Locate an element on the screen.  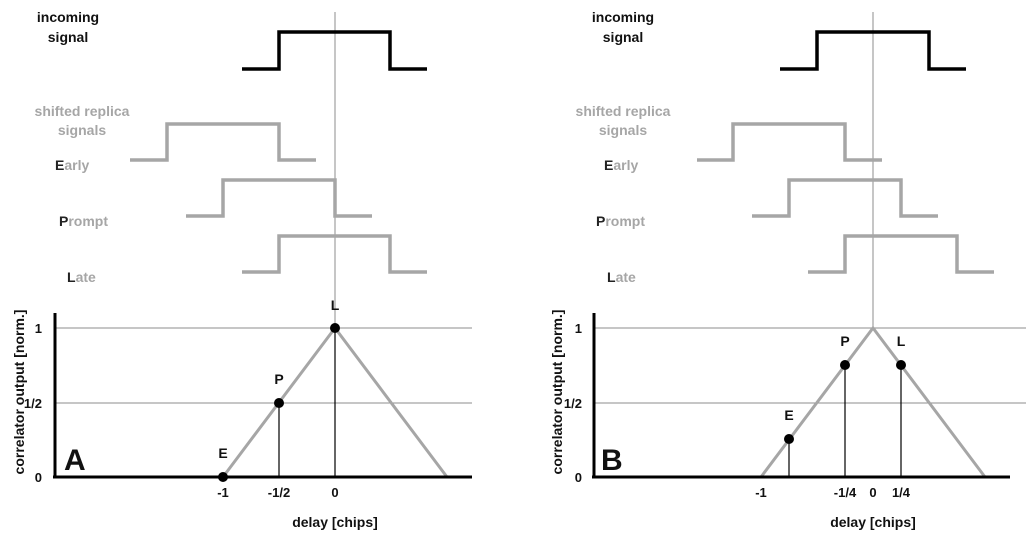
panel-letter: A is located at coordinates (75, 460).